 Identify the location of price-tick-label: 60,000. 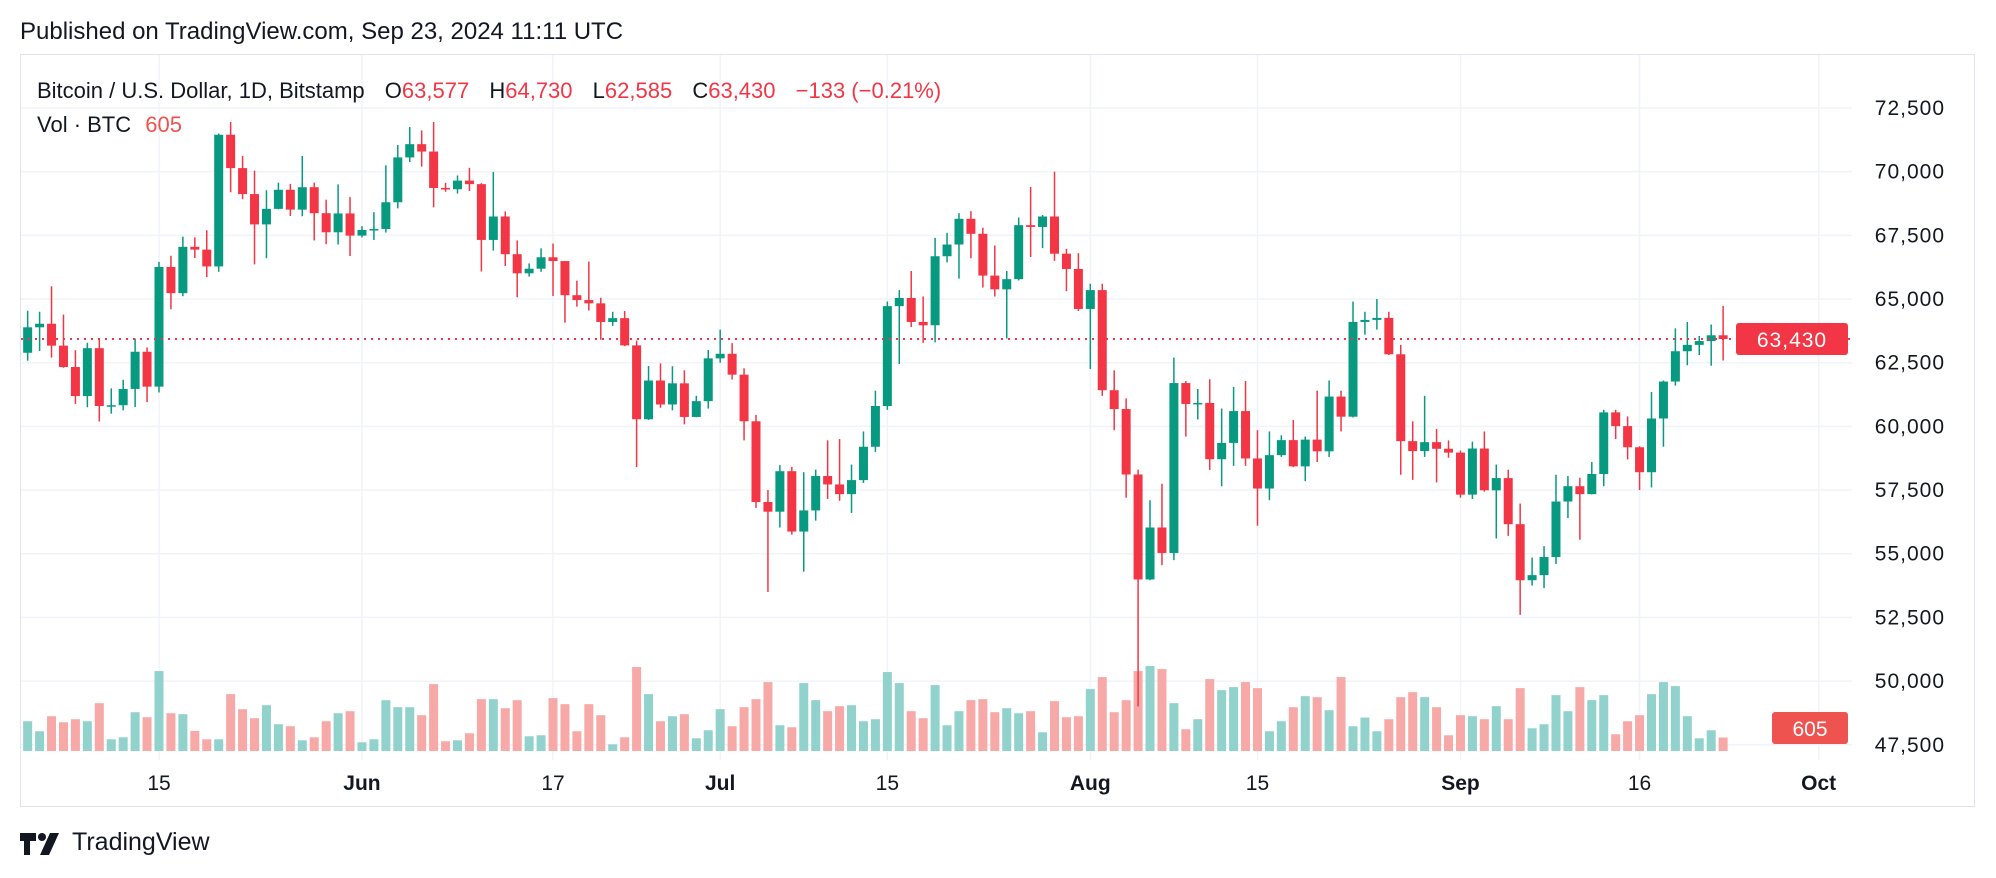
(1910, 426).